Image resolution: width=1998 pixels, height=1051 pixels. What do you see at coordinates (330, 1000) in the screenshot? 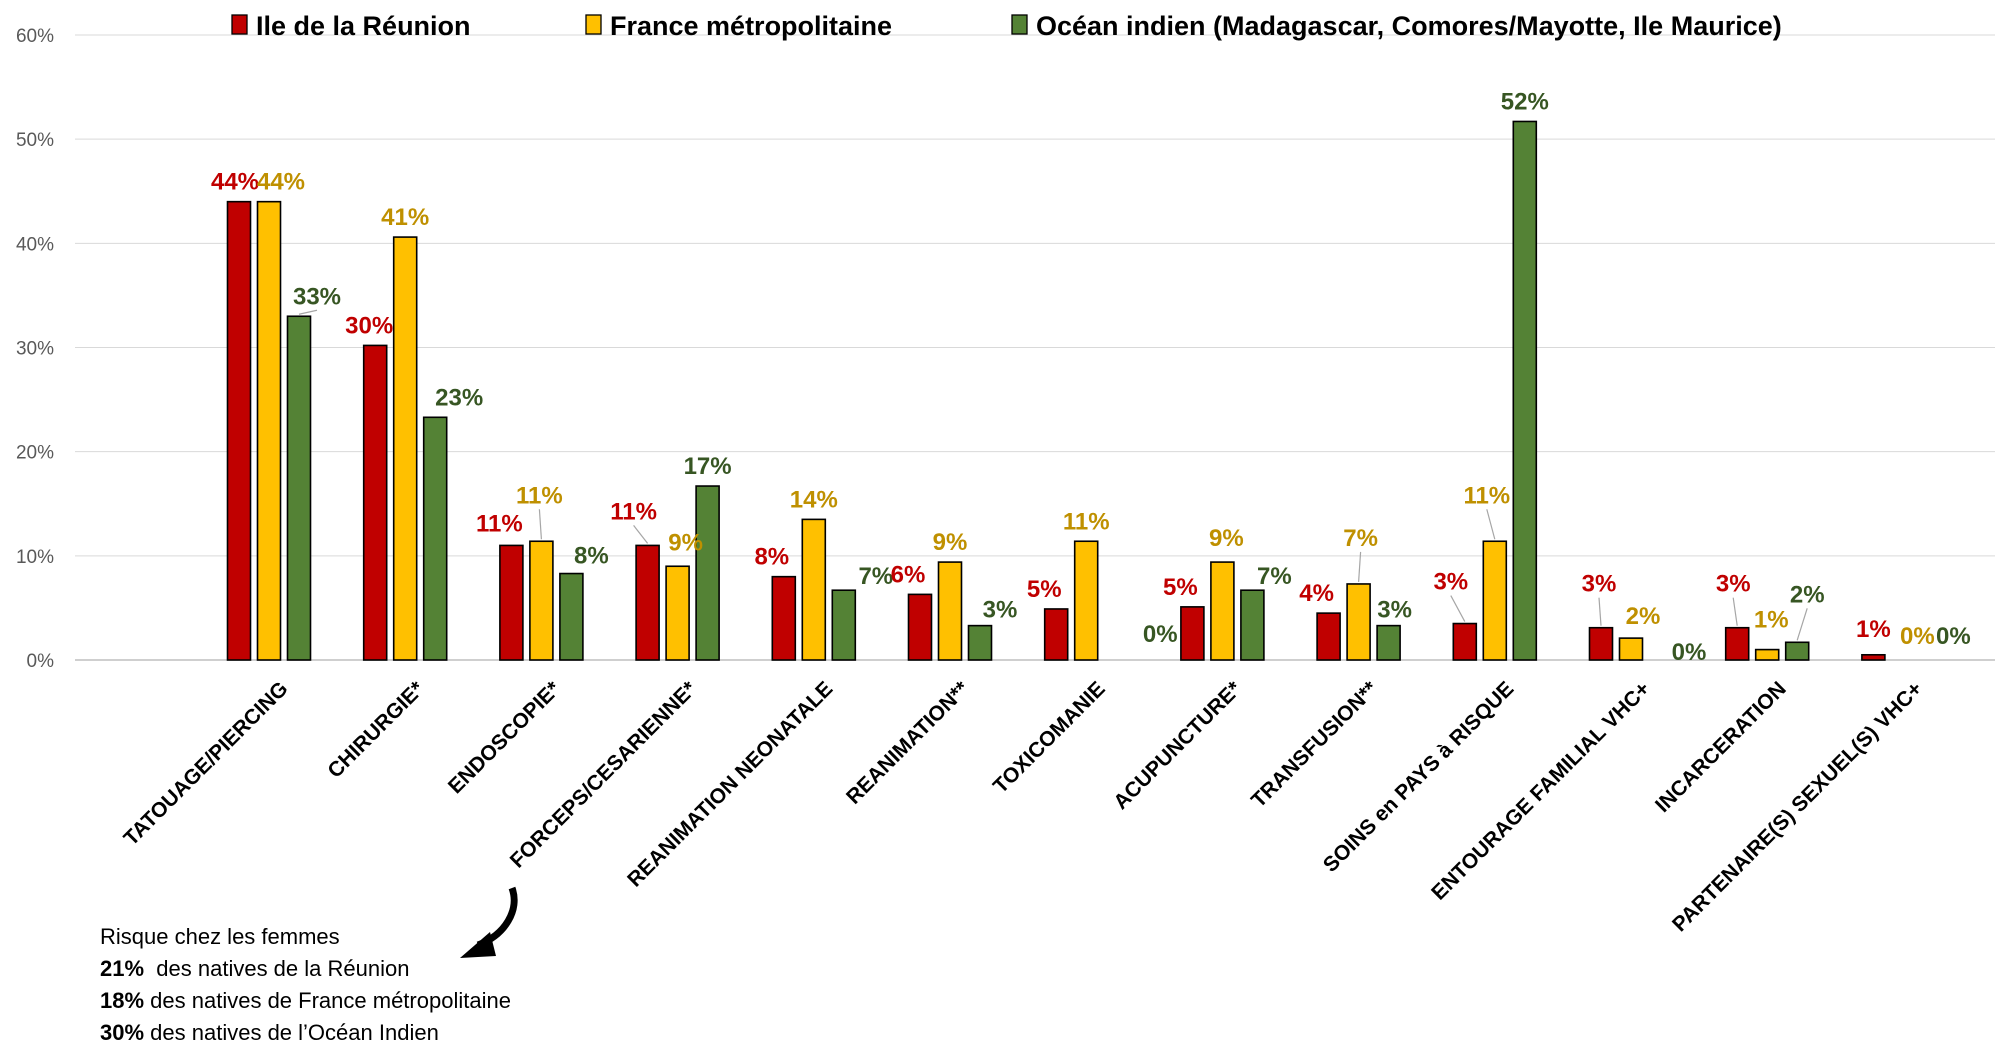
I see `note-text: des natives de France métropolitaine` at bounding box center [330, 1000].